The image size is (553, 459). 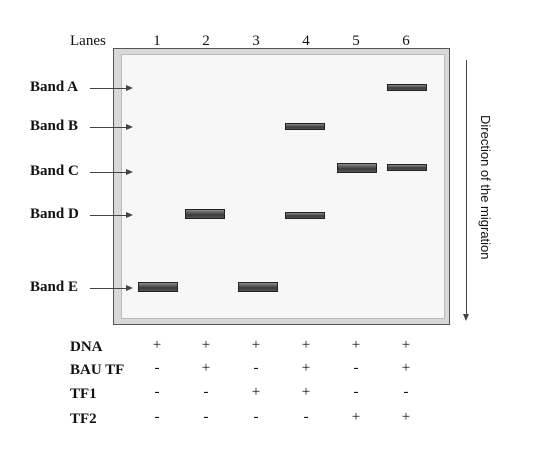 What do you see at coordinates (54, 171) in the screenshot?
I see `band-label-c: Band C` at bounding box center [54, 171].